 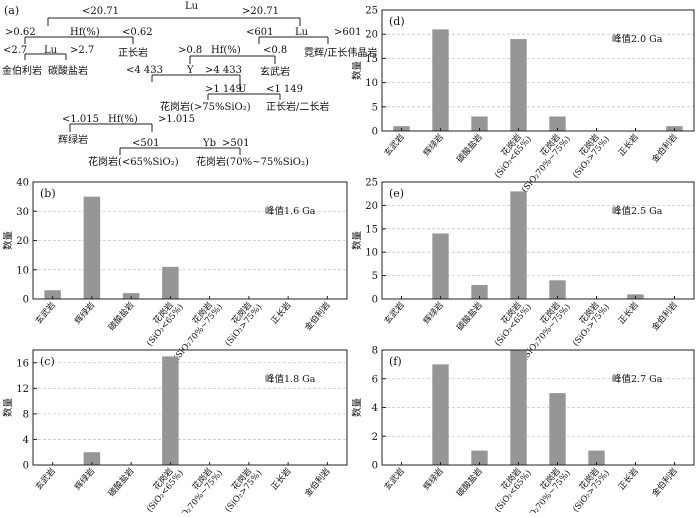 I want to click on tree-edge-lt-0-8: <0.8, so click(x=275, y=50).